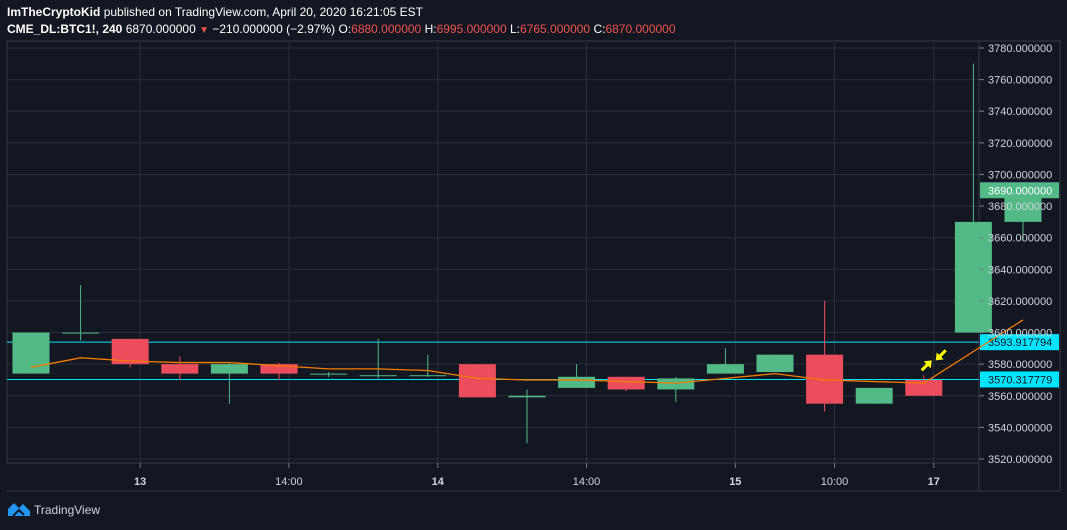  Describe the element at coordinates (1020, 112) in the screenshot. I see `price-tick-label: 3740.000000` at that location.